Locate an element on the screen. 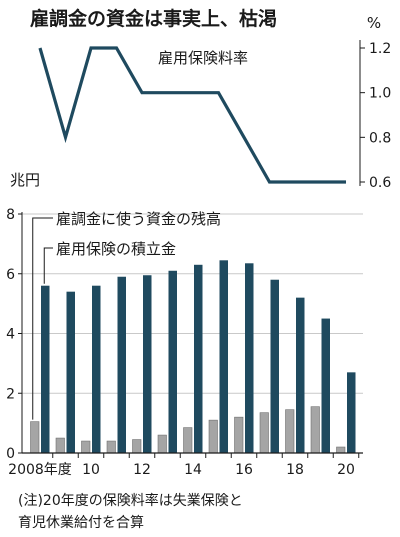 Image resolution: width=400 pixels, height=537 pixels. legend-gray-label: 雇調金に使う資金の残高 is located at coordinates (138, 219).